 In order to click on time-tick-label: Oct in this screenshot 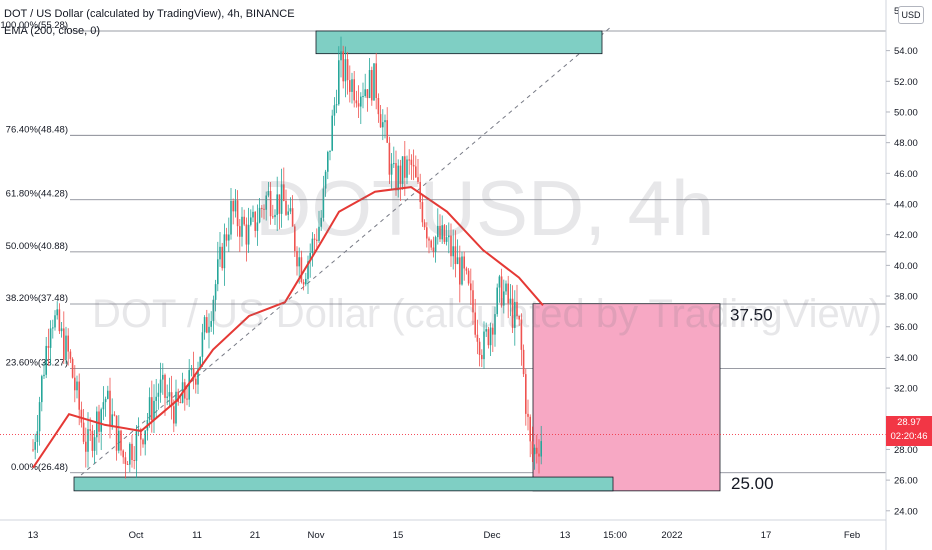, I will do `click(136, 535)`.